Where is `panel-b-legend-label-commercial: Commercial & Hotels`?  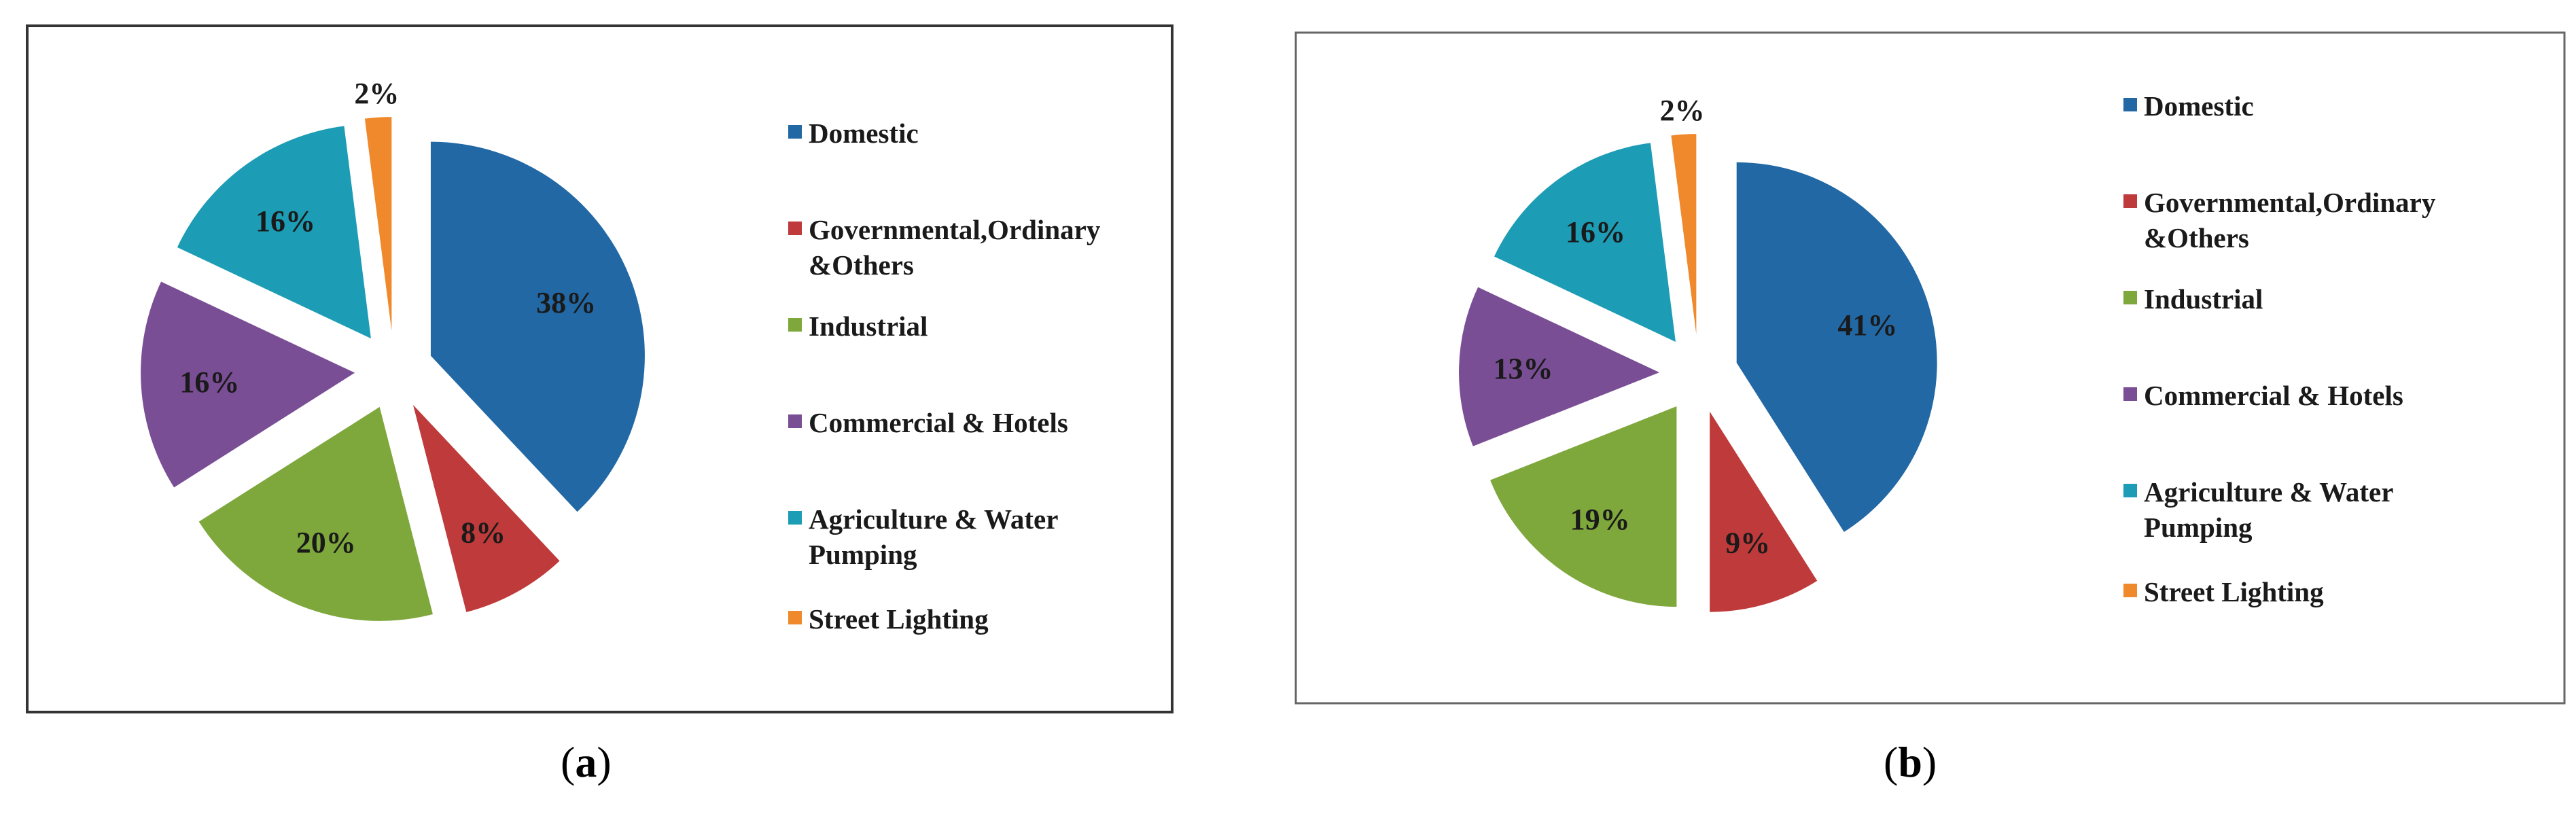 panel-b-legend-label-commercial: Commercial & Hotels is located at coordinates (2273, 395).